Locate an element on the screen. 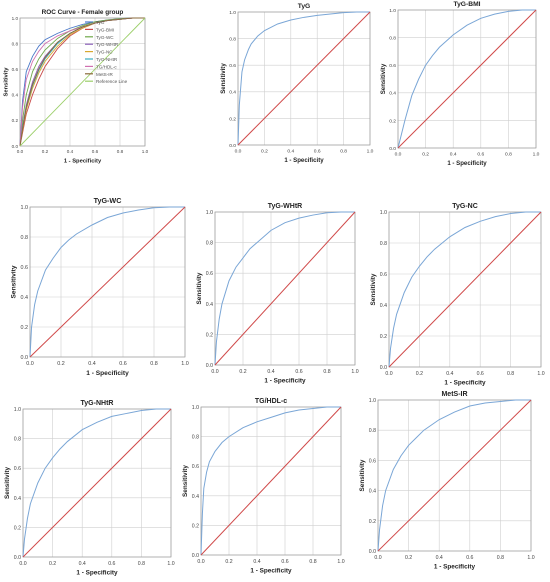 The image size is (550, 582). chart-title: ROC Curve - Female group is located at coordinates (83, 12).